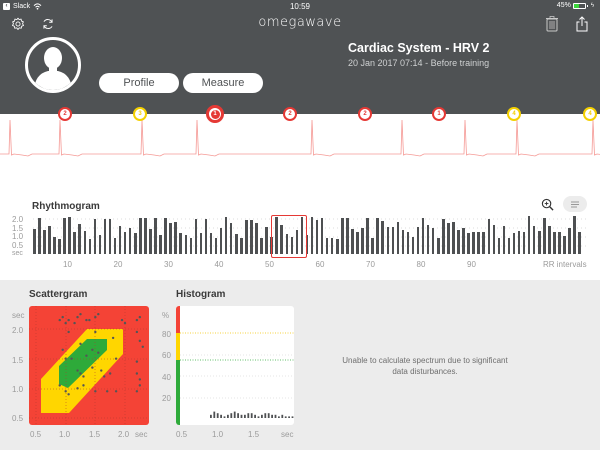  What do you see at coordinates (18, 360) in the screenshot?
I see `scatter-y-tick: 1.5` at bounding box center [18, 360].